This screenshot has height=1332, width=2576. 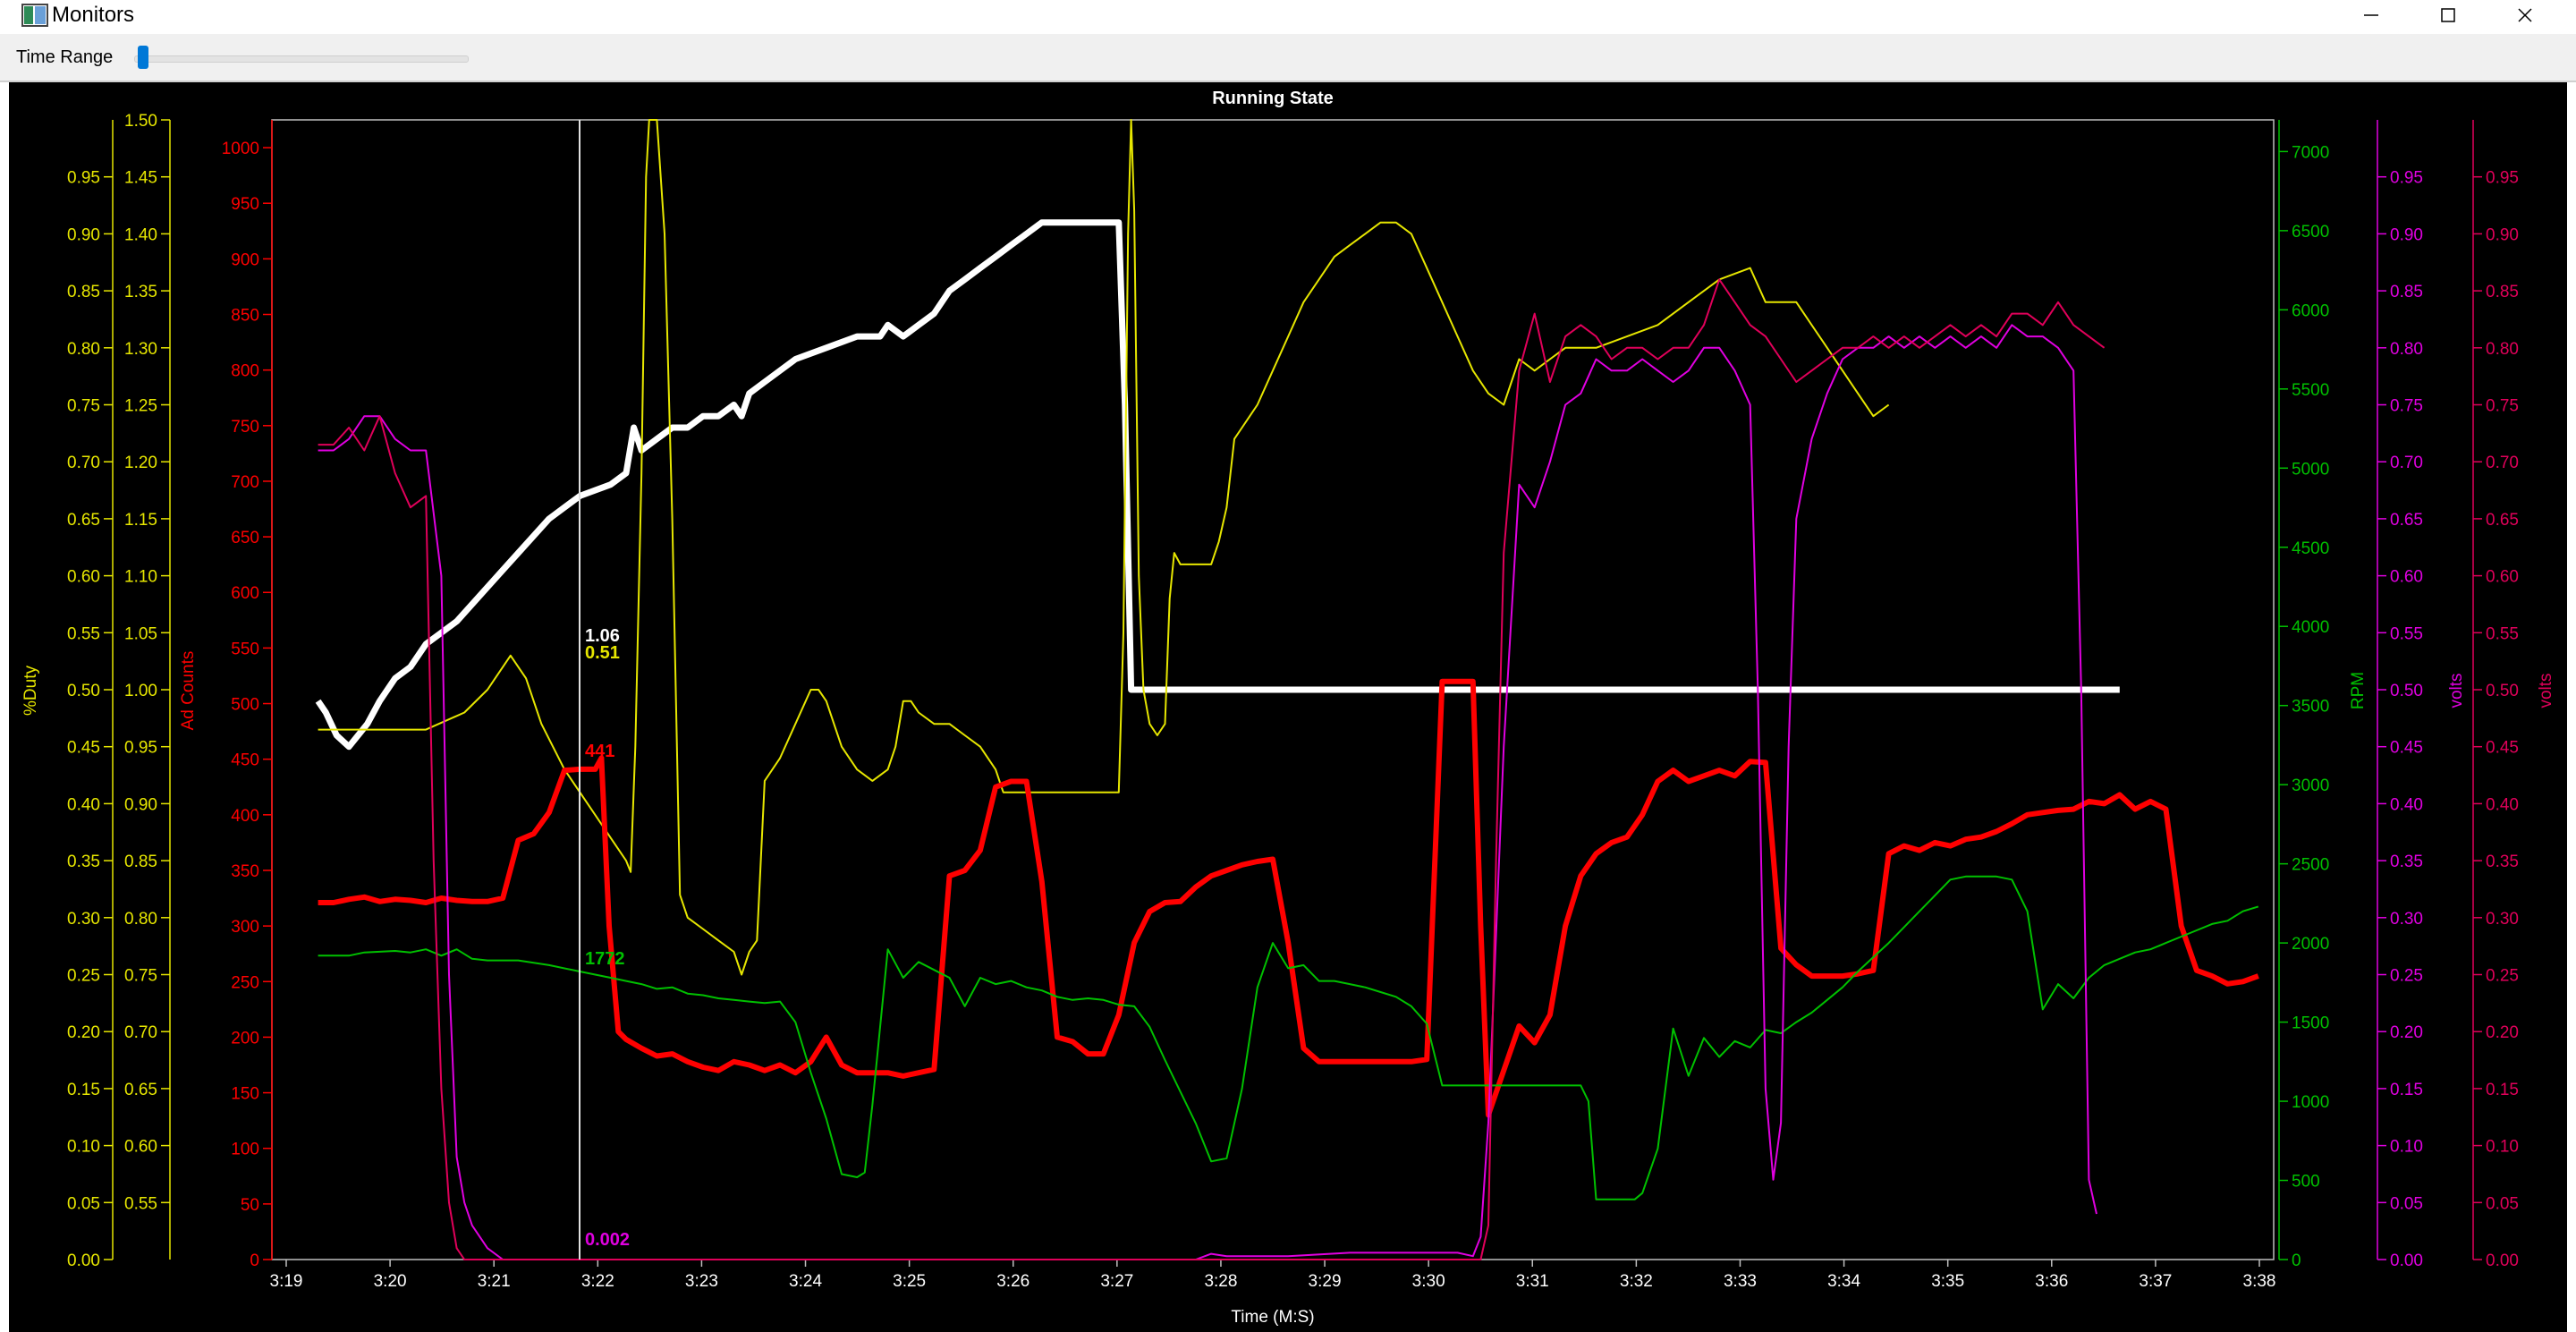 I want to click on x-tick-label: 3:36, so click(x=2051, y=1282).